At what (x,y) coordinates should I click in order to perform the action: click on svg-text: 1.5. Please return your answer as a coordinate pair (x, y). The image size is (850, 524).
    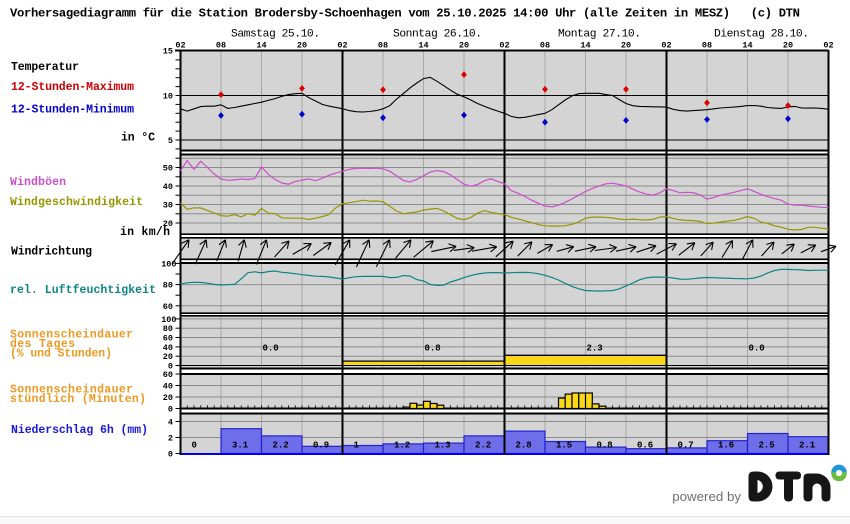
    Looking at the image, I should click on (564, 446).